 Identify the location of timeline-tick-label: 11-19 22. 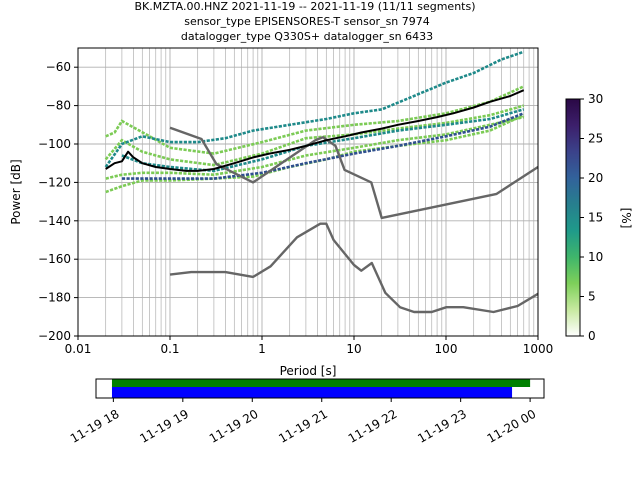
(373, 426).